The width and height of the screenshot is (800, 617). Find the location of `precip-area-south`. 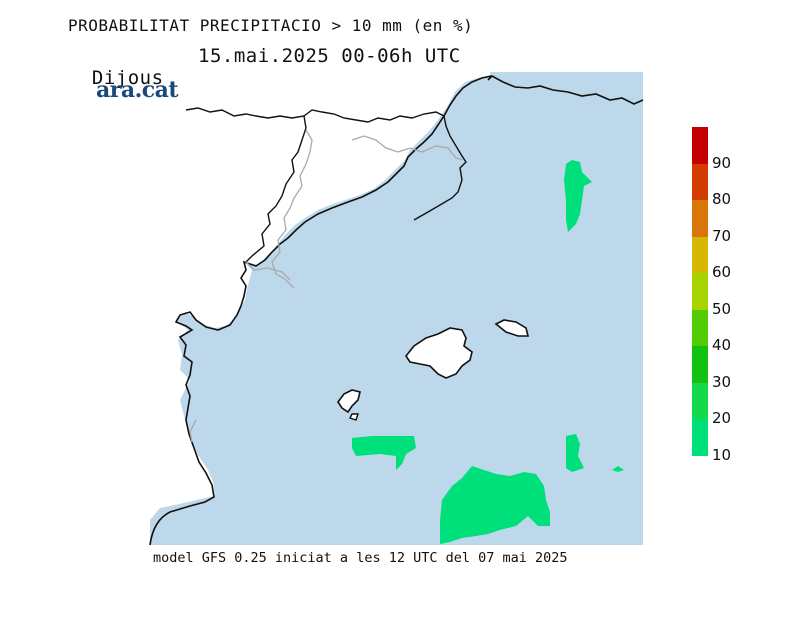

precip-area-south is located at coordinates (495, 505).